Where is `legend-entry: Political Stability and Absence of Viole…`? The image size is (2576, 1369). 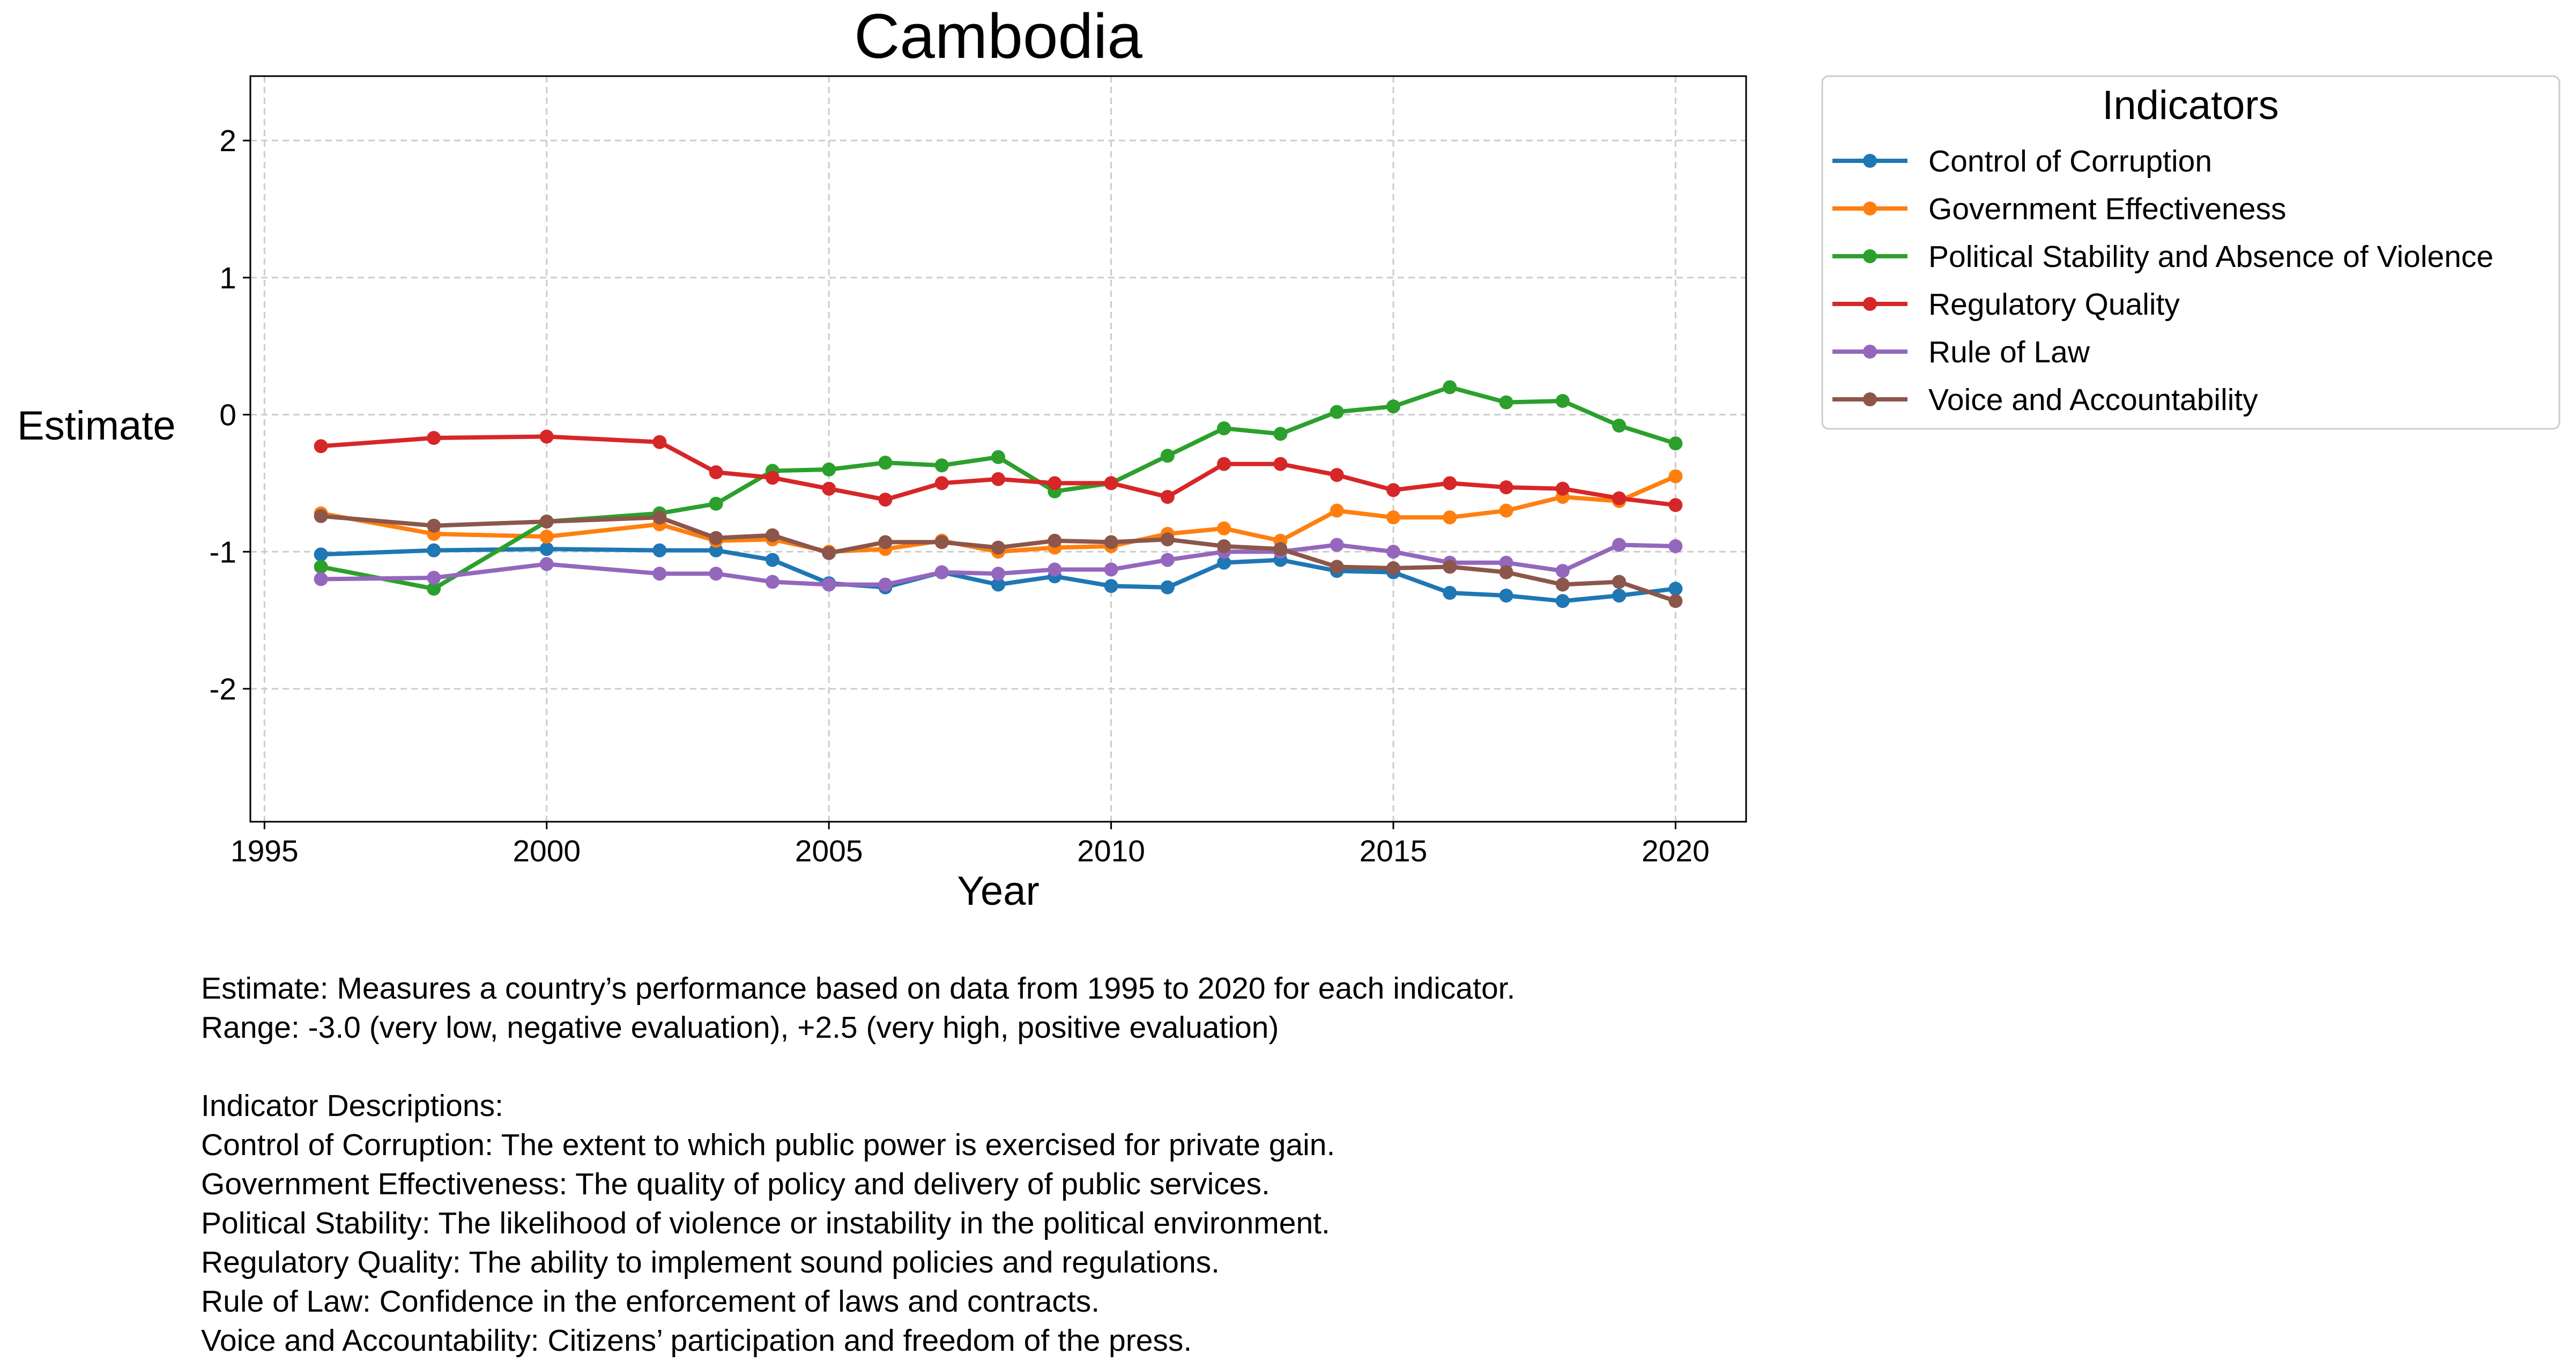 legend-entry: Political Stability and Absence of Viole… is located at coordinates (2163, 257).